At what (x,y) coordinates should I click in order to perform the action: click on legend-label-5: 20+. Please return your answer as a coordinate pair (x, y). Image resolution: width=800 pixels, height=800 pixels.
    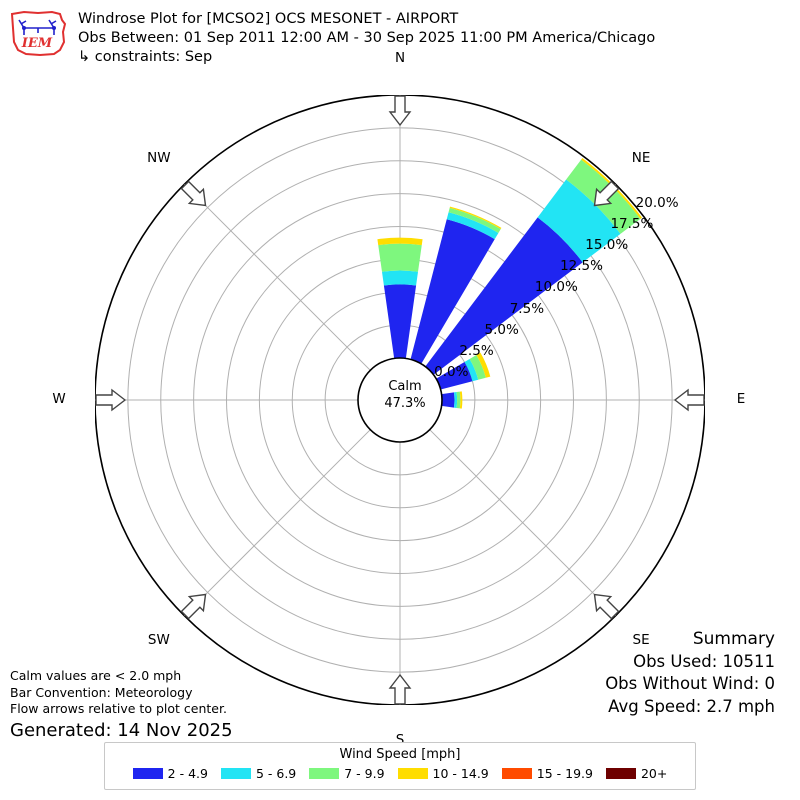
    Looking at the image, I should click on (654, 773).